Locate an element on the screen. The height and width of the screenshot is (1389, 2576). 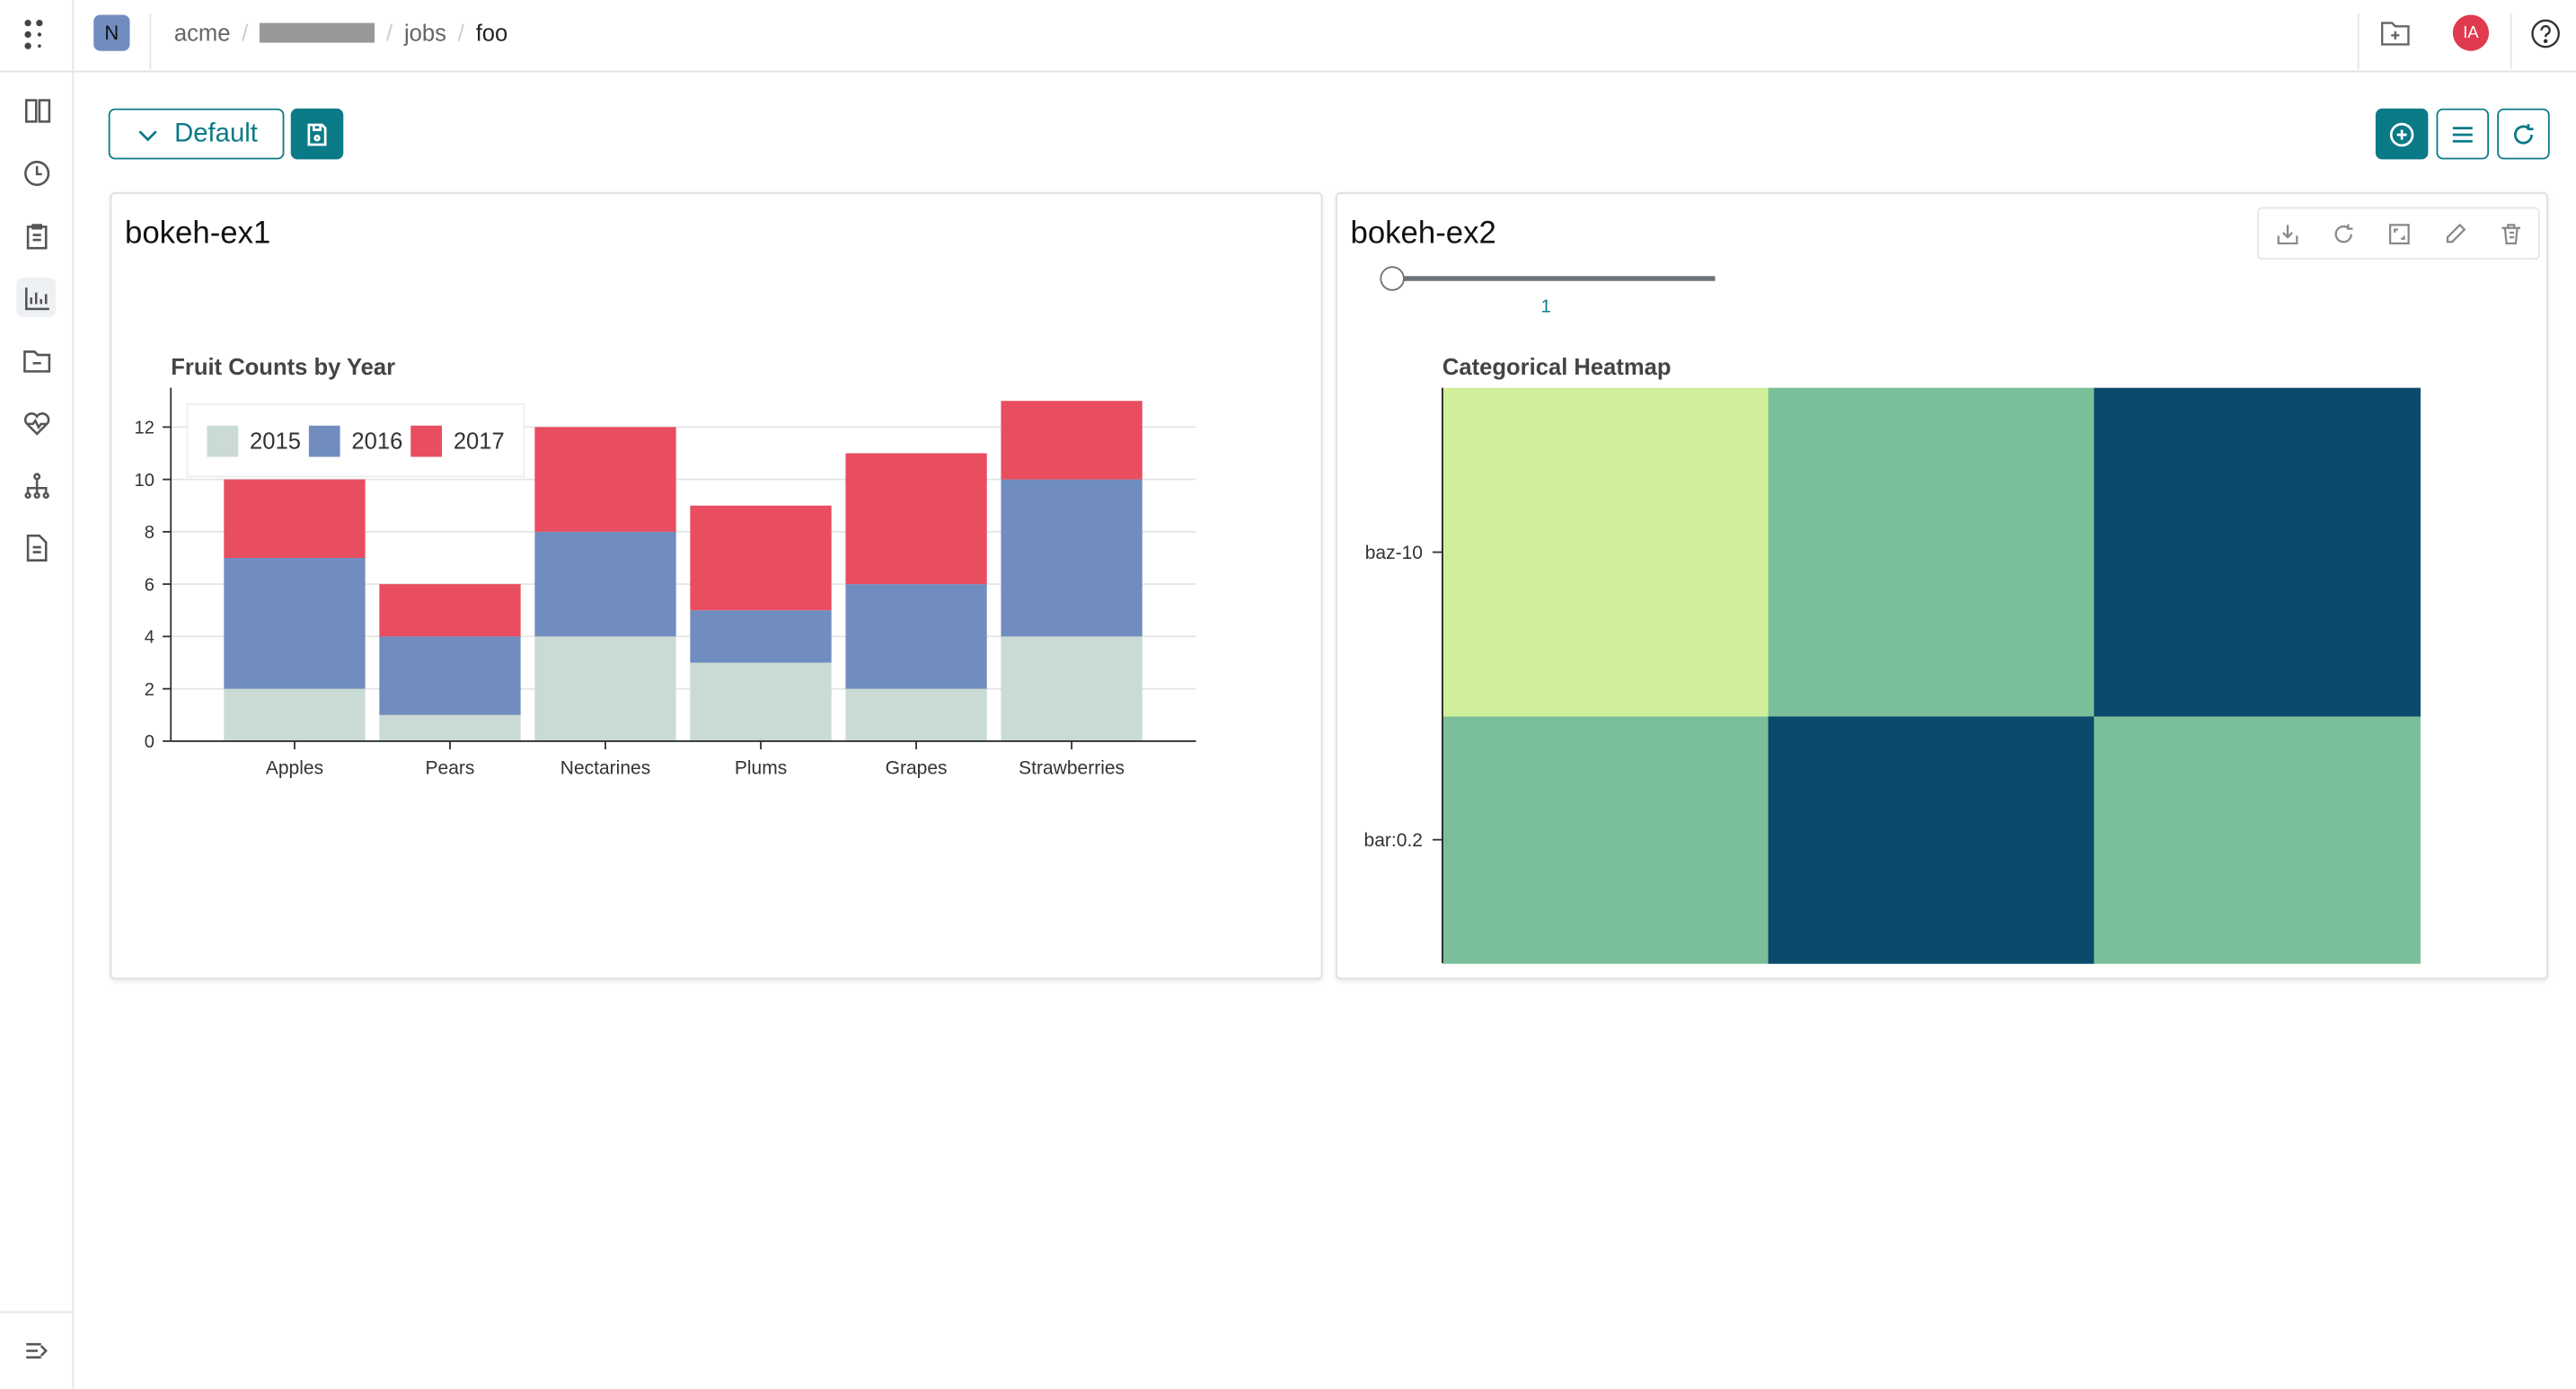
x-tick-label: Strawberries is located at coordinates (1072, 767).